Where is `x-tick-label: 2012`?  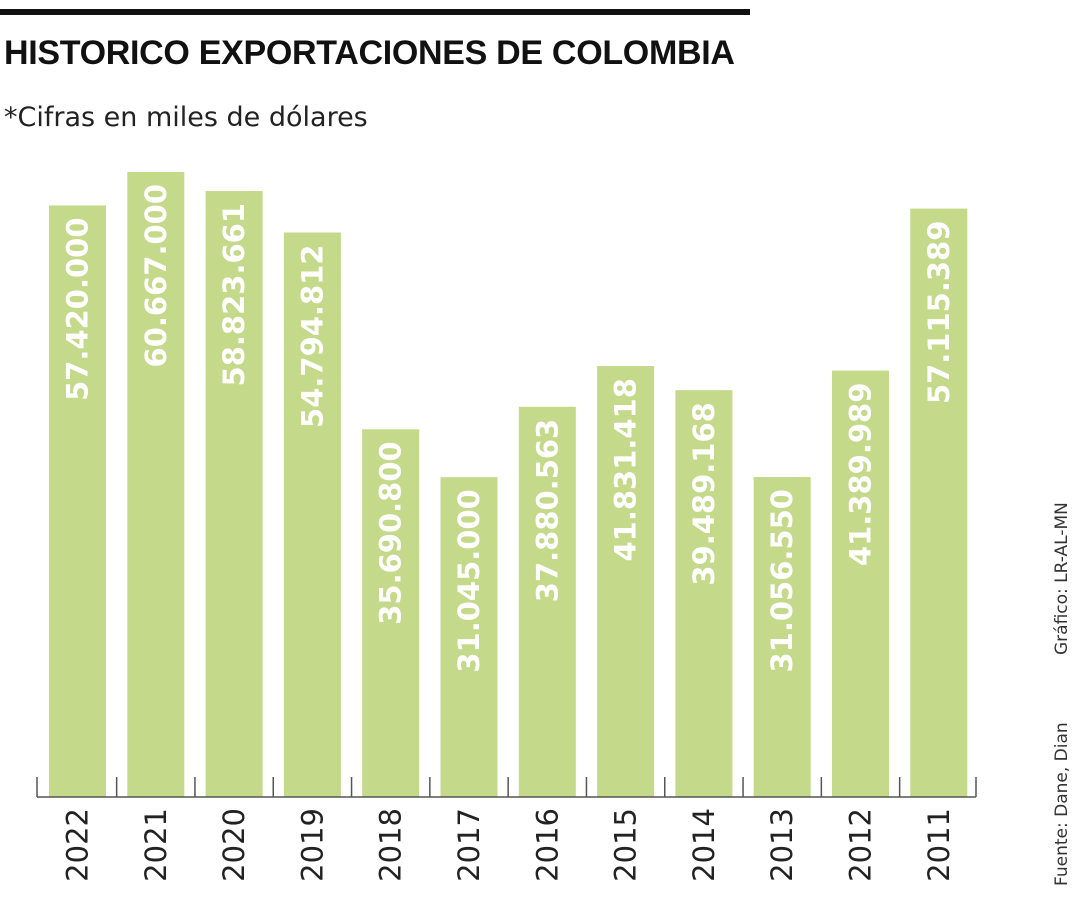
x-tick-label: 2012 is located at coordinates (861, 845).